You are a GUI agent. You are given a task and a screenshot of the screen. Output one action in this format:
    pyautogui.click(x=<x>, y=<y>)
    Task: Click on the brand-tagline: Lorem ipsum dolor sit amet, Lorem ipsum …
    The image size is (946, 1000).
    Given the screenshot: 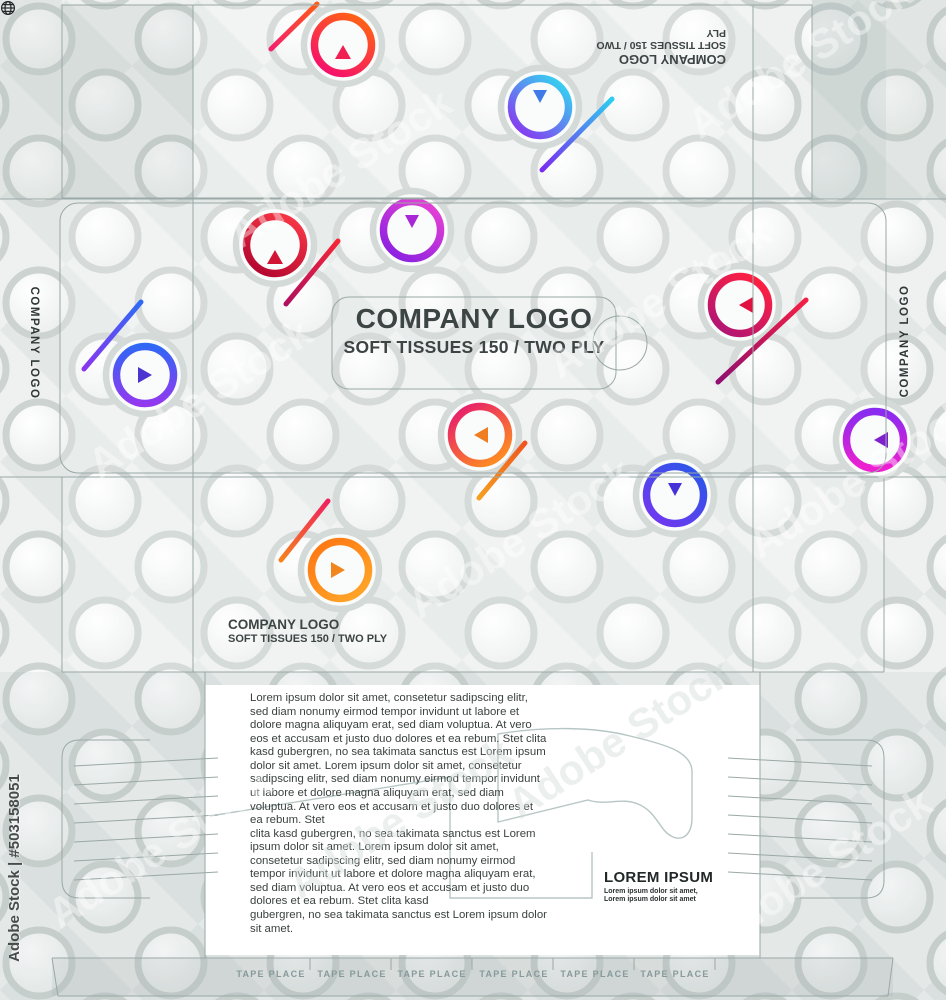 What is the action you would take?
    pyautogui.click(x=651, y=896)
    